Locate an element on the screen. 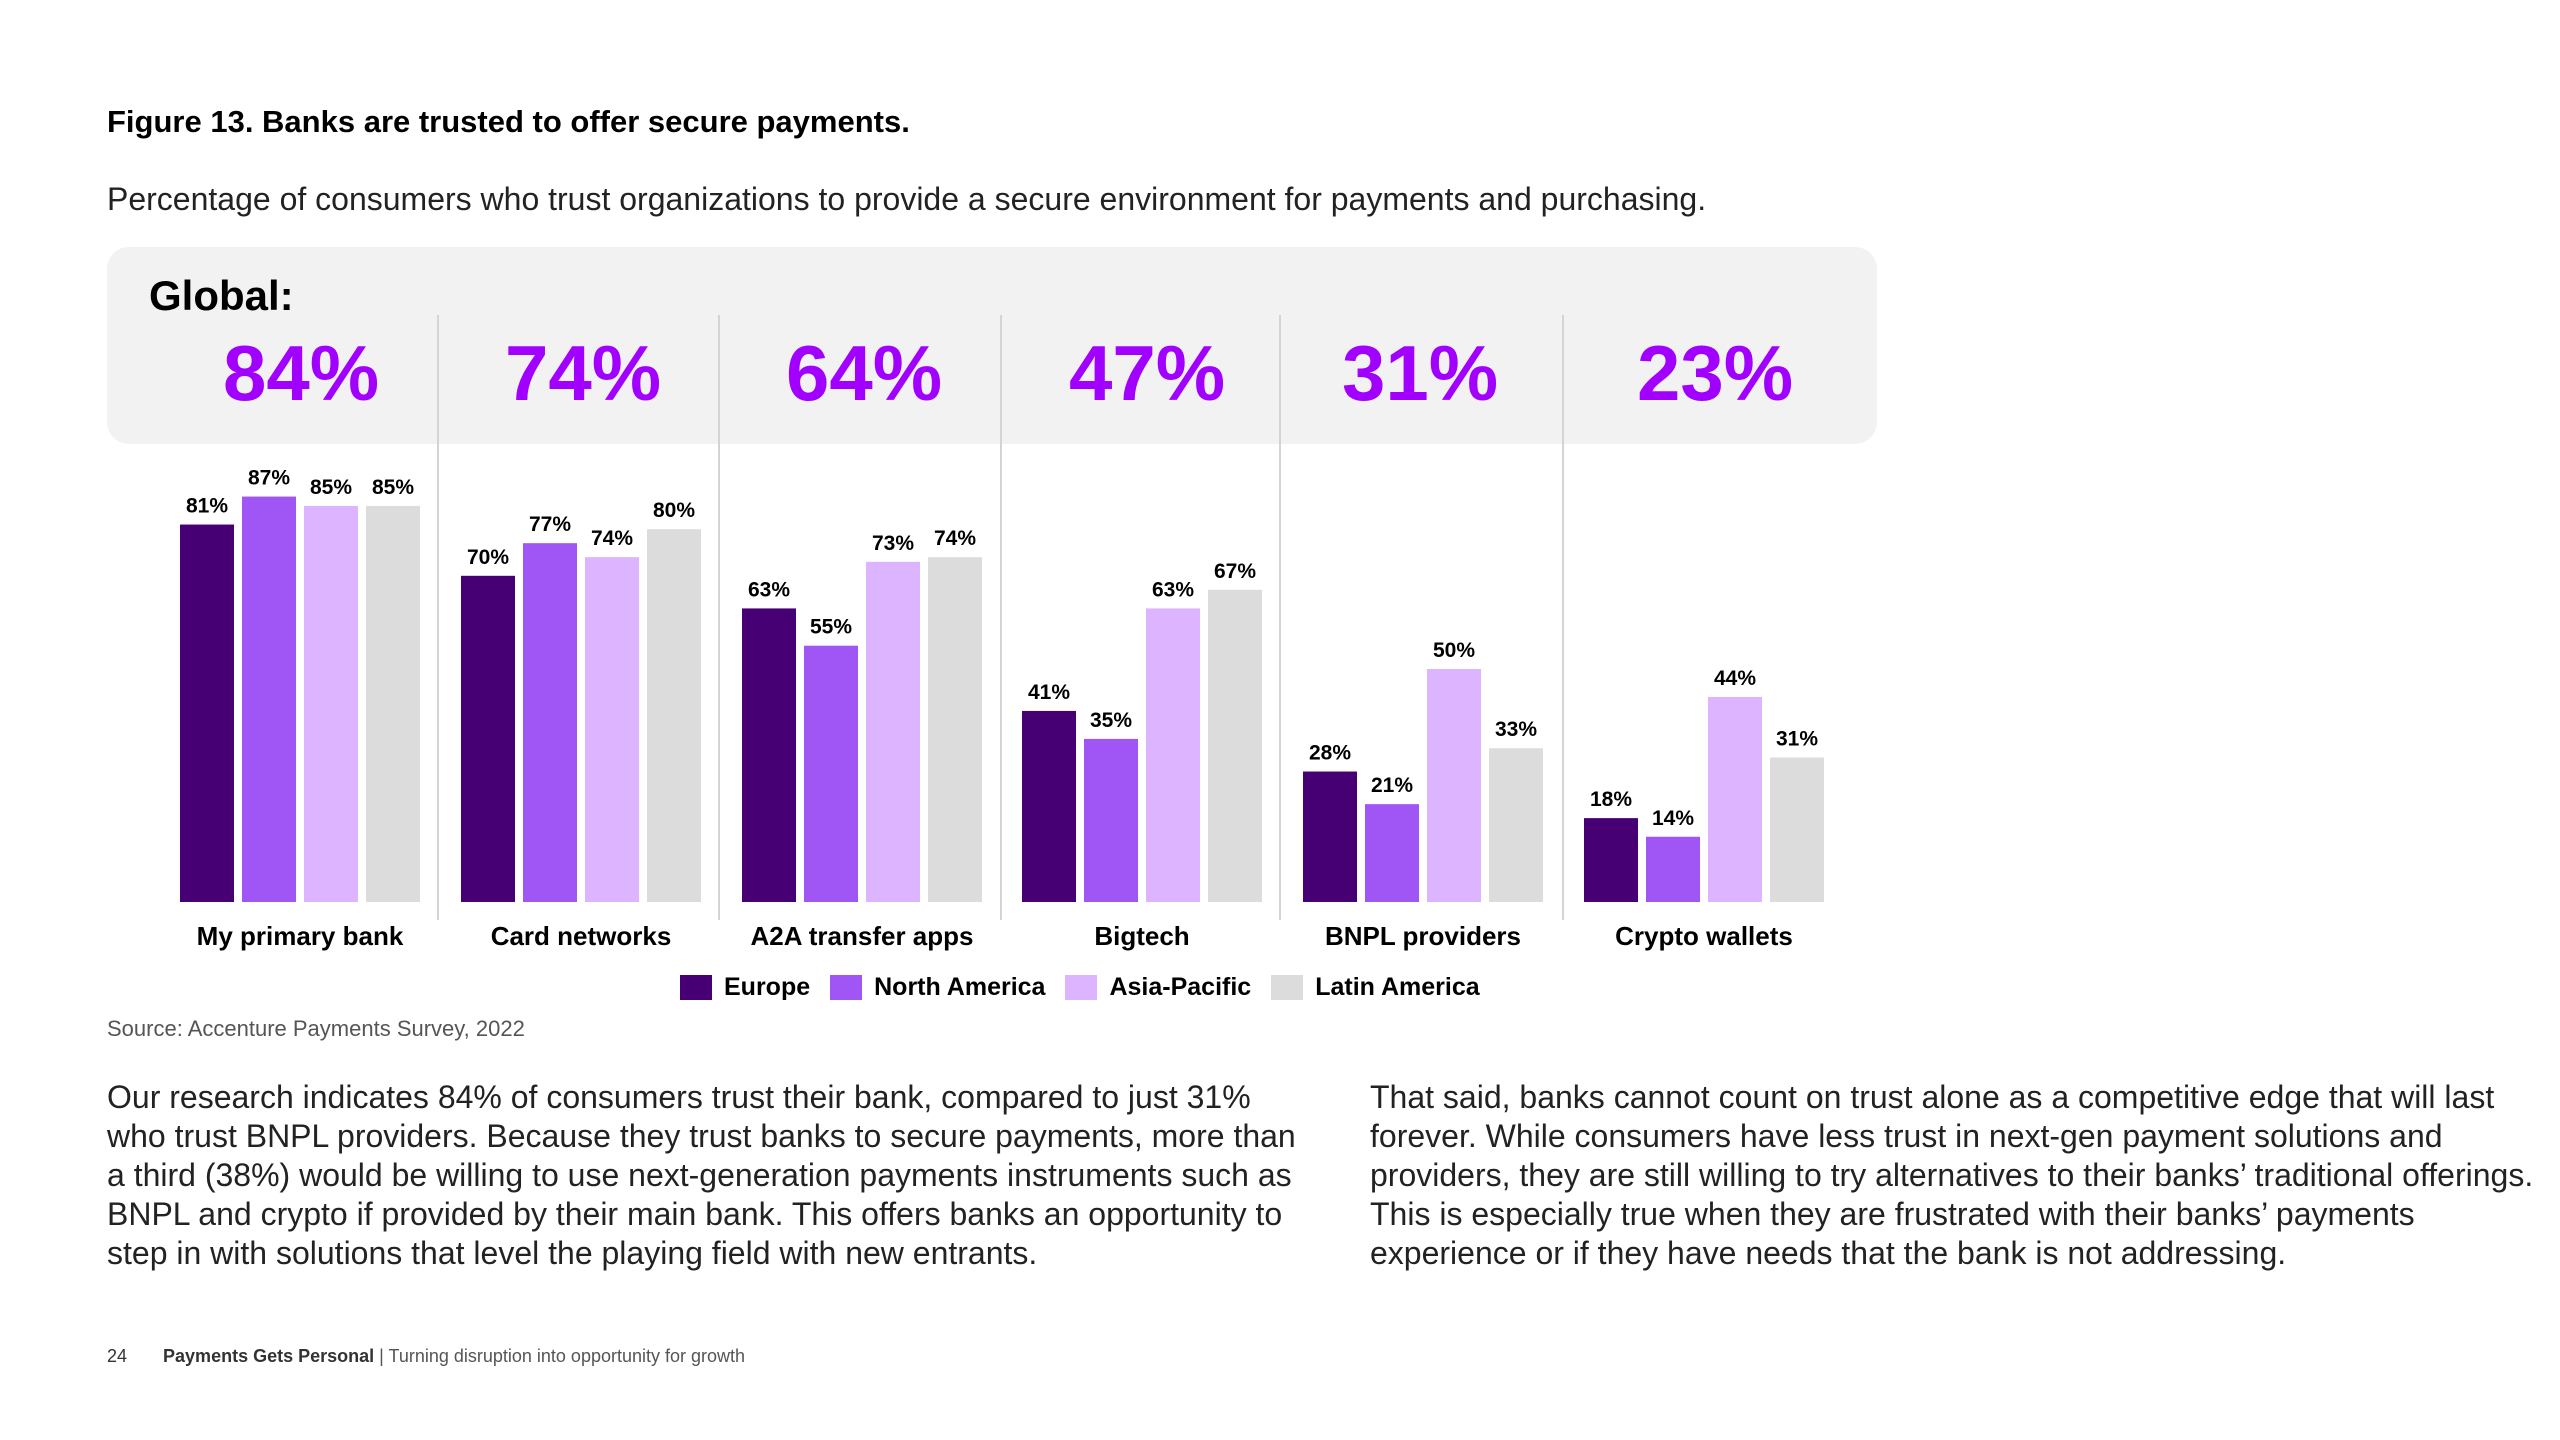  category-label-card-networks: Card networks is located at coordinates (581, 936).